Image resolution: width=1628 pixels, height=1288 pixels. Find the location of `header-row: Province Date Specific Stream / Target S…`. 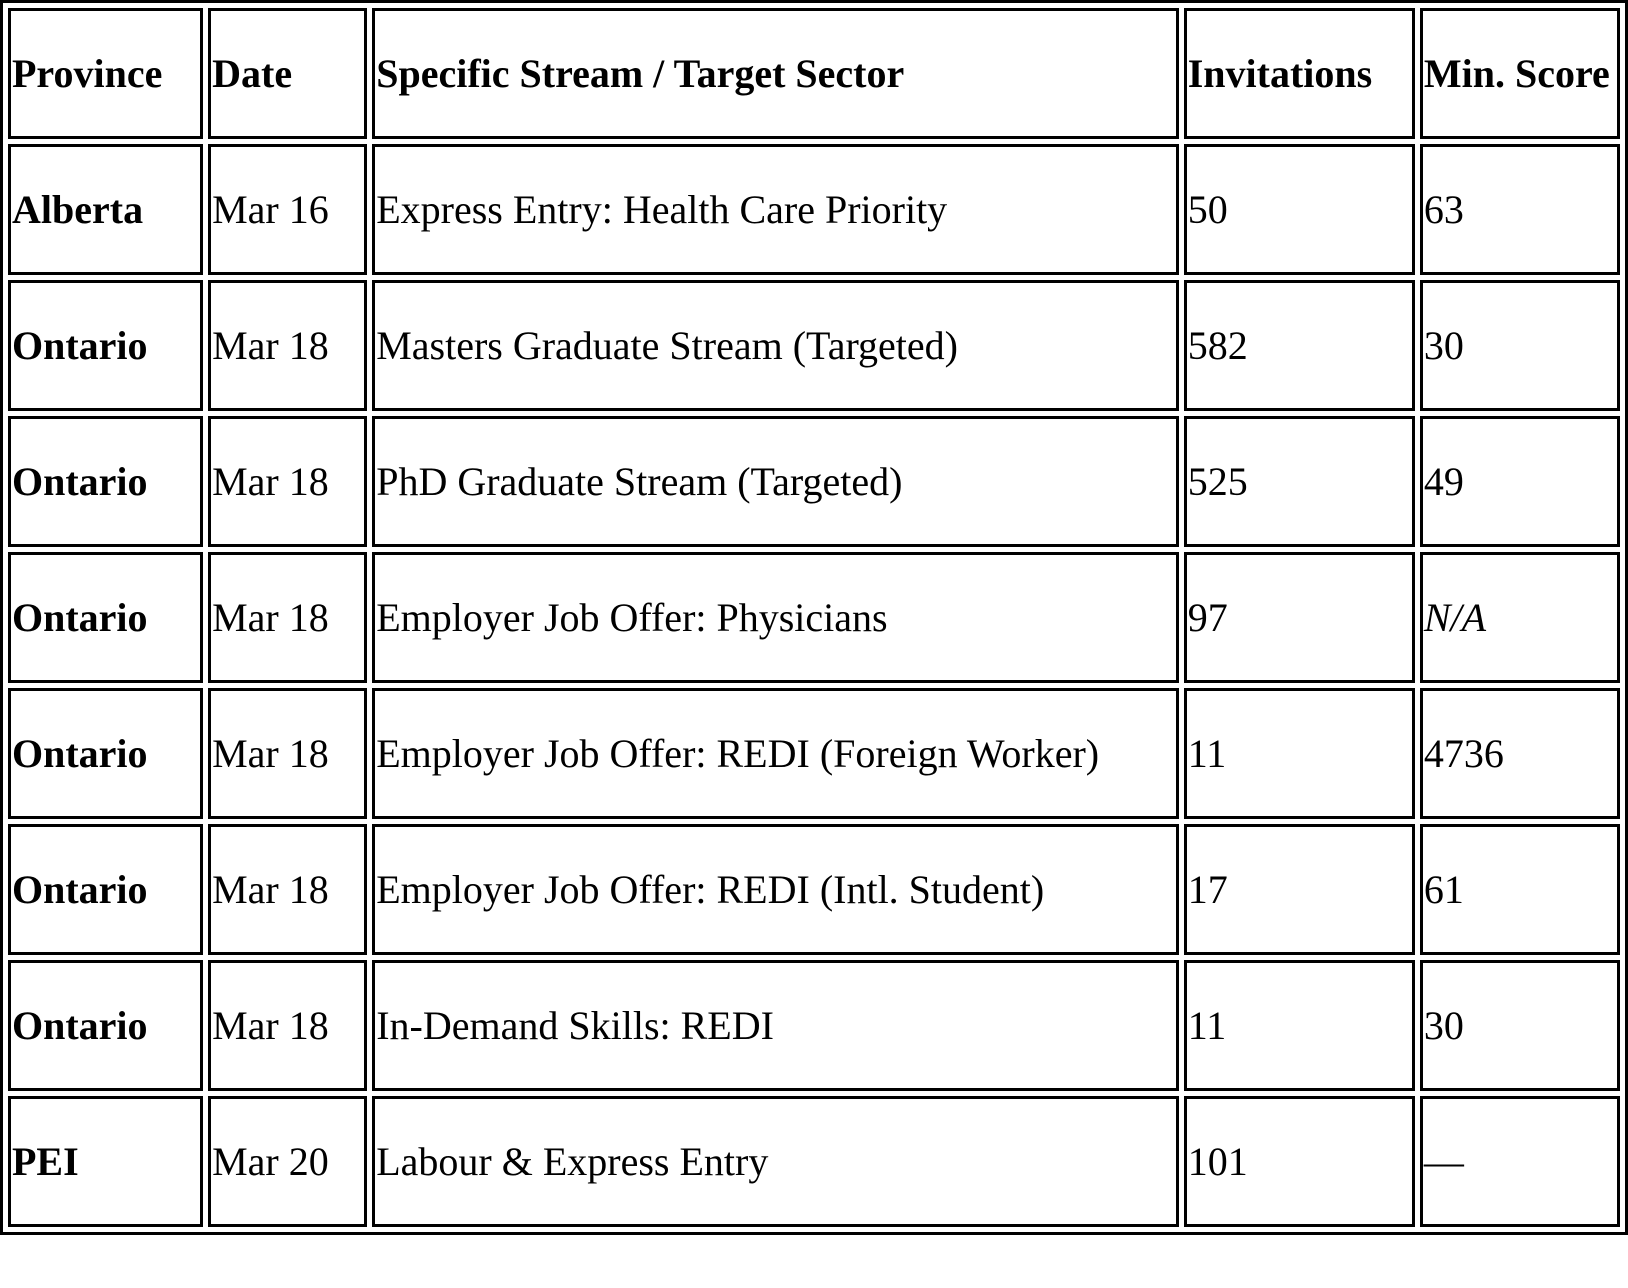

header-row: Province Date Specific Stream / Target S… is located at coordinates (814, 73).